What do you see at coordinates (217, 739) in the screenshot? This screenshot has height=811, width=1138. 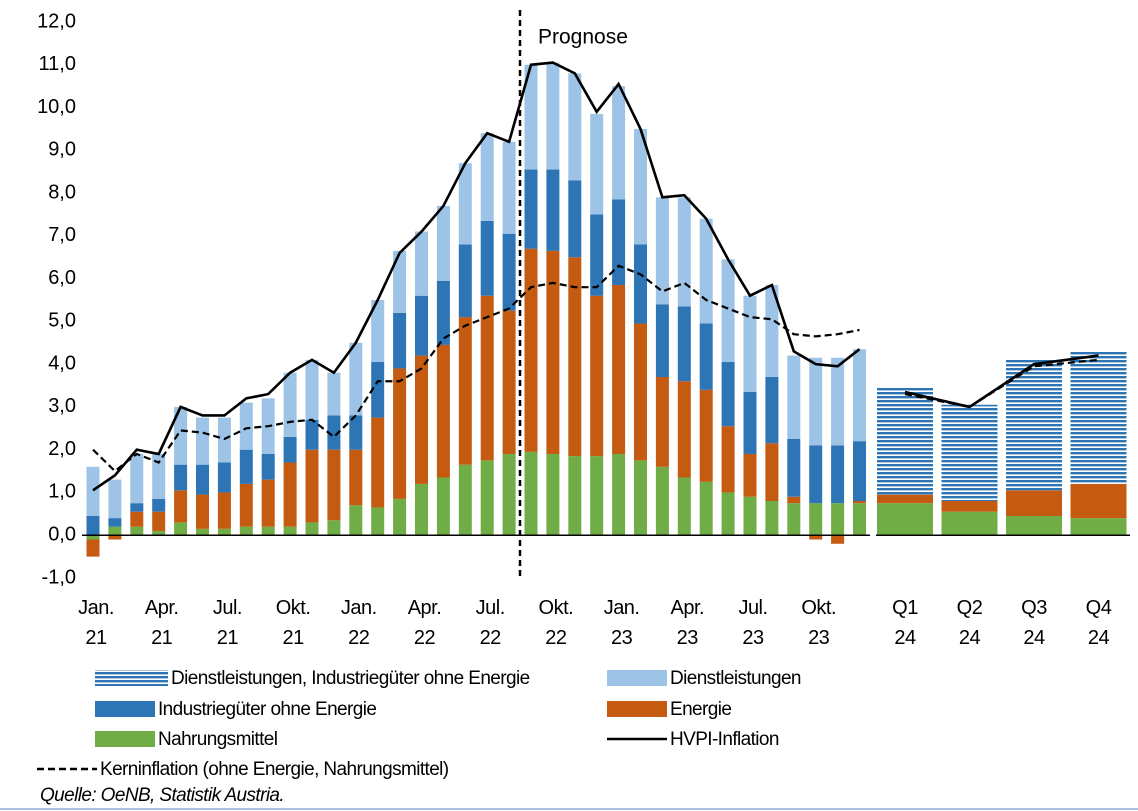 I see `legend-label: Nahrungsmittel` at bounding box center [217, 739].